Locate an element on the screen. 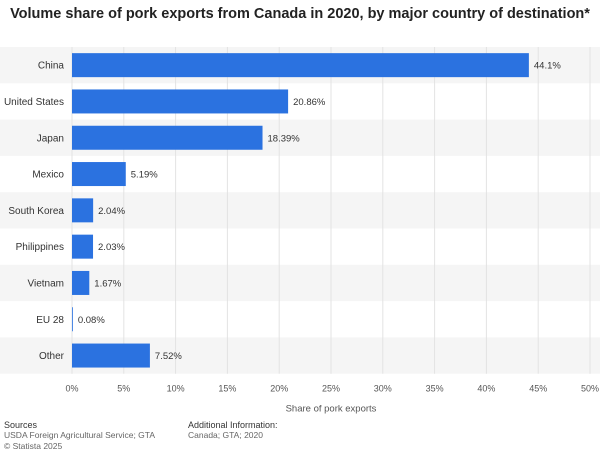 This screenshot has height=457, width=600. copyright: © Statista 2025 is located at coordinates (33, 445).